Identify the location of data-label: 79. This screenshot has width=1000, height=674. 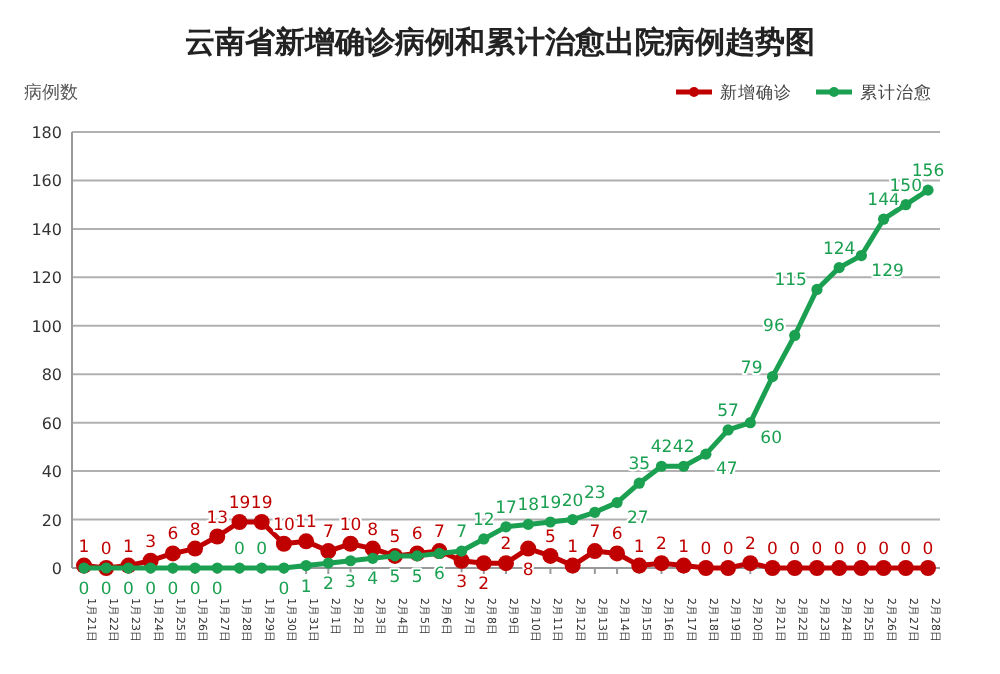
(751, 368).